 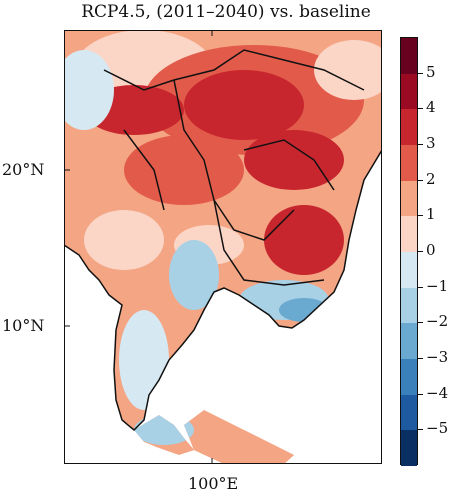 I want to click on lat-label-10n: 10°N, so click(x=23, y=325).